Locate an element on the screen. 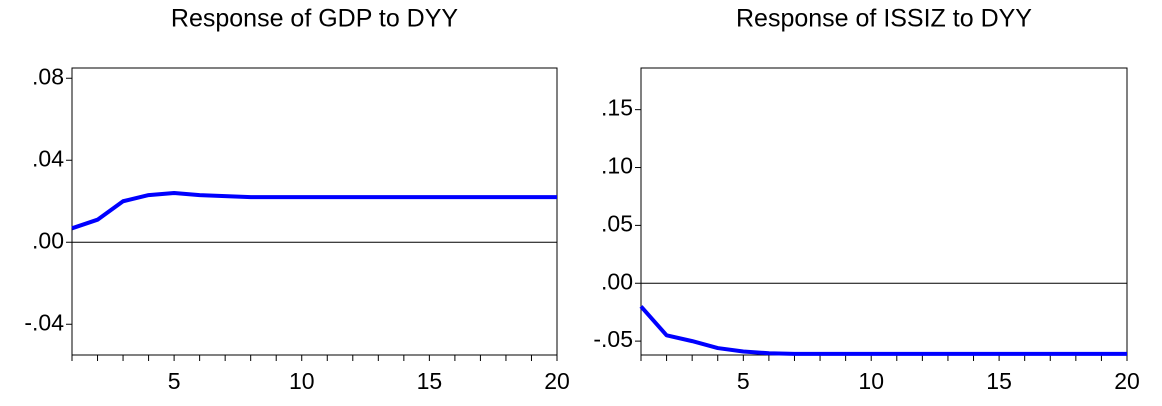 Image resolution: width=1162 pixels, height=406 pixels. chart-title: Response of GDP to DYY is located at coordinates (315, 19).